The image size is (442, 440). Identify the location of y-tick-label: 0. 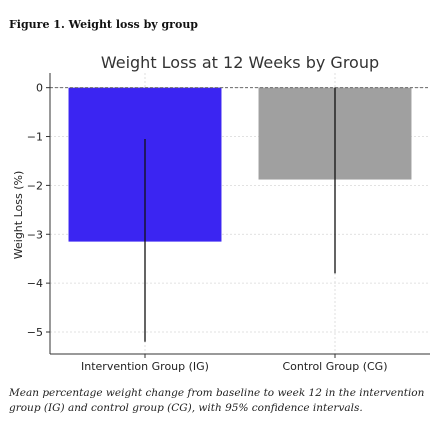
(39, 88).